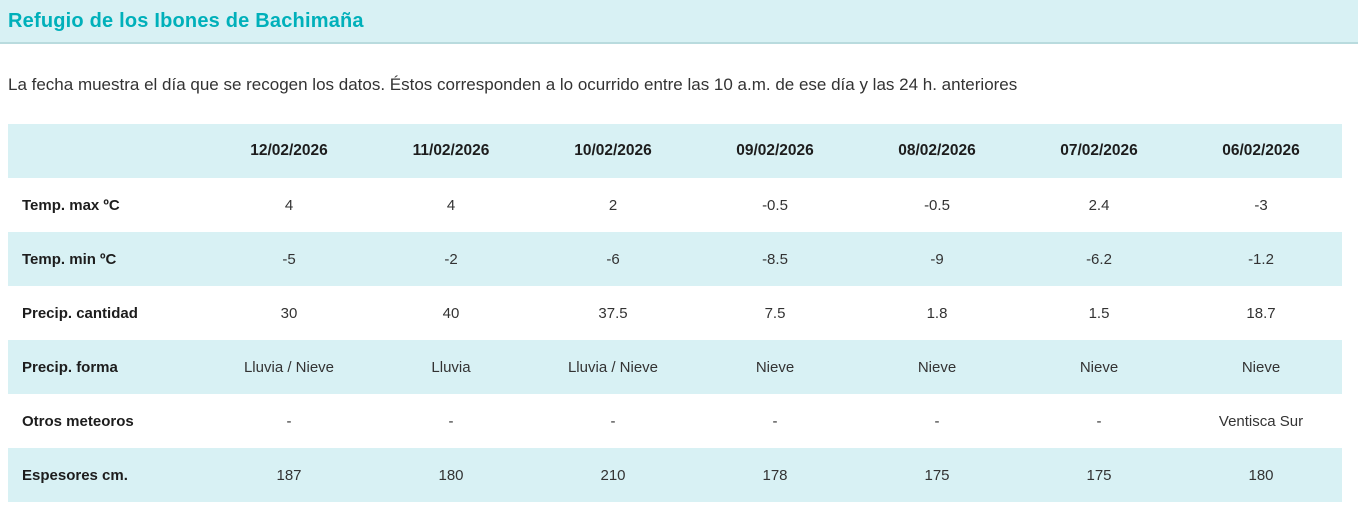 This screenshot has width=1358, height=518. Describe the element at coordinates (70, 367) in the screenshot. I see `row-label: Precip. forma` at that location.